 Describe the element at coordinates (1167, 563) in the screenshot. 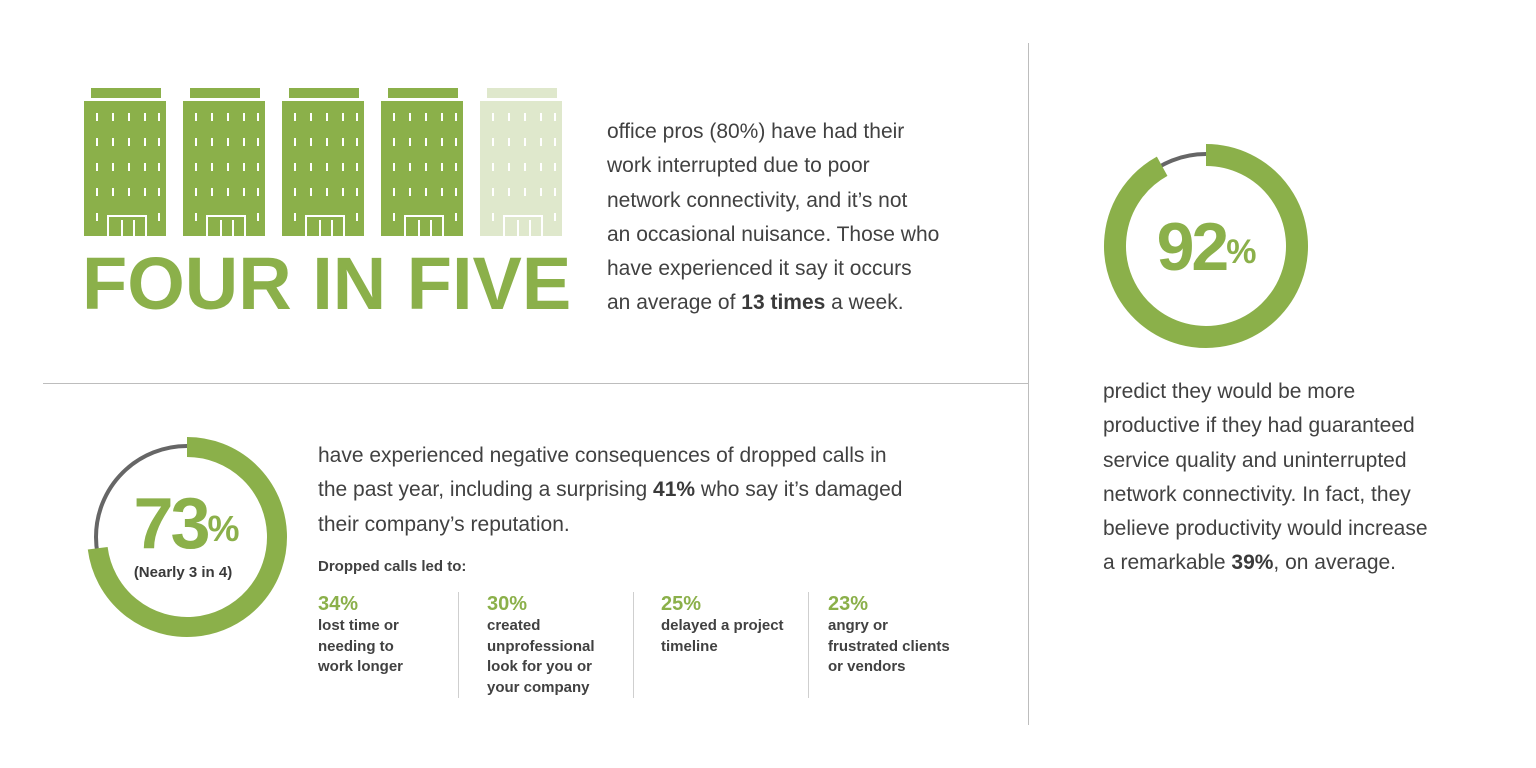

I see `desc-text: a remarkable` at that location.